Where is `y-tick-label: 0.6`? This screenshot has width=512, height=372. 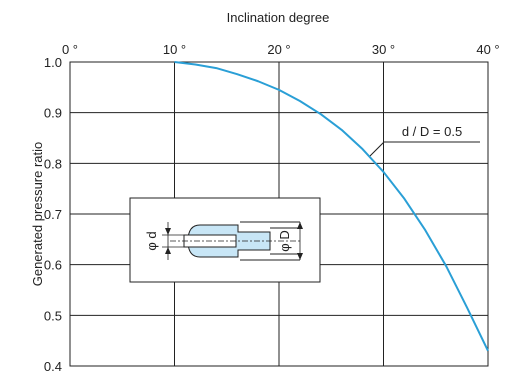
y-tick-label: 0.6 is located at coordinates (53, 265).